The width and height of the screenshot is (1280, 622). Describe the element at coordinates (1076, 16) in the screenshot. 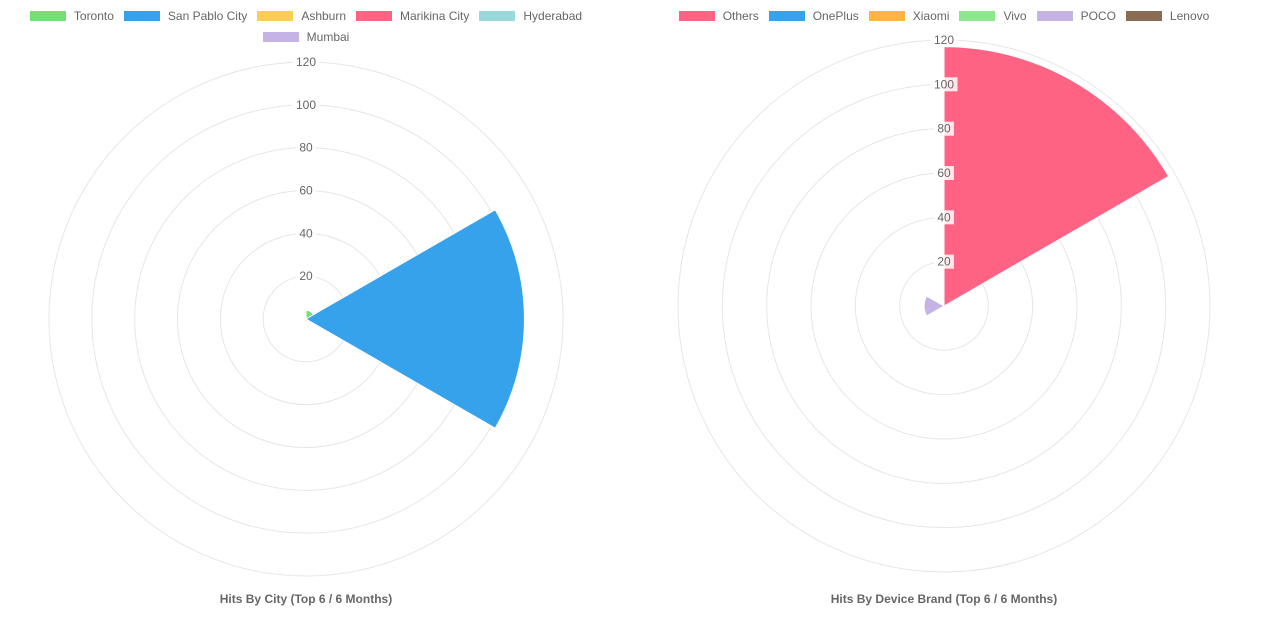

I see `legend-item-poco: POCO` at that location.